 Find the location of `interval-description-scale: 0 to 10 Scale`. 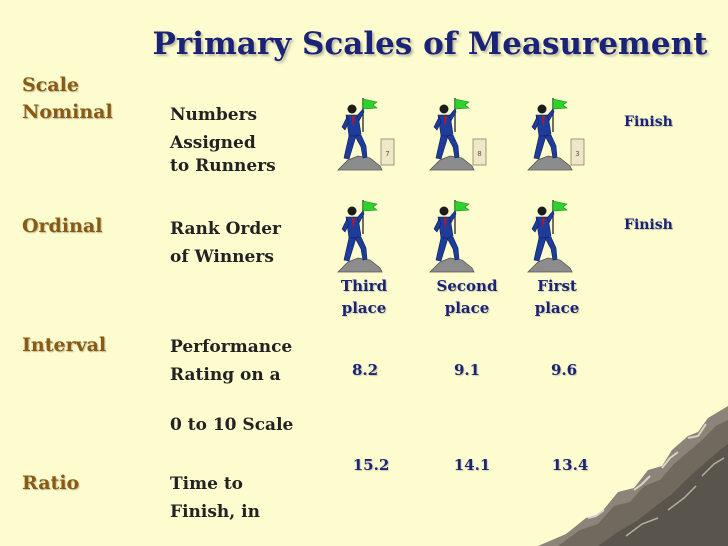

interval-description-scale: 0 to 10 Scale is located at coordinates (232, 425).